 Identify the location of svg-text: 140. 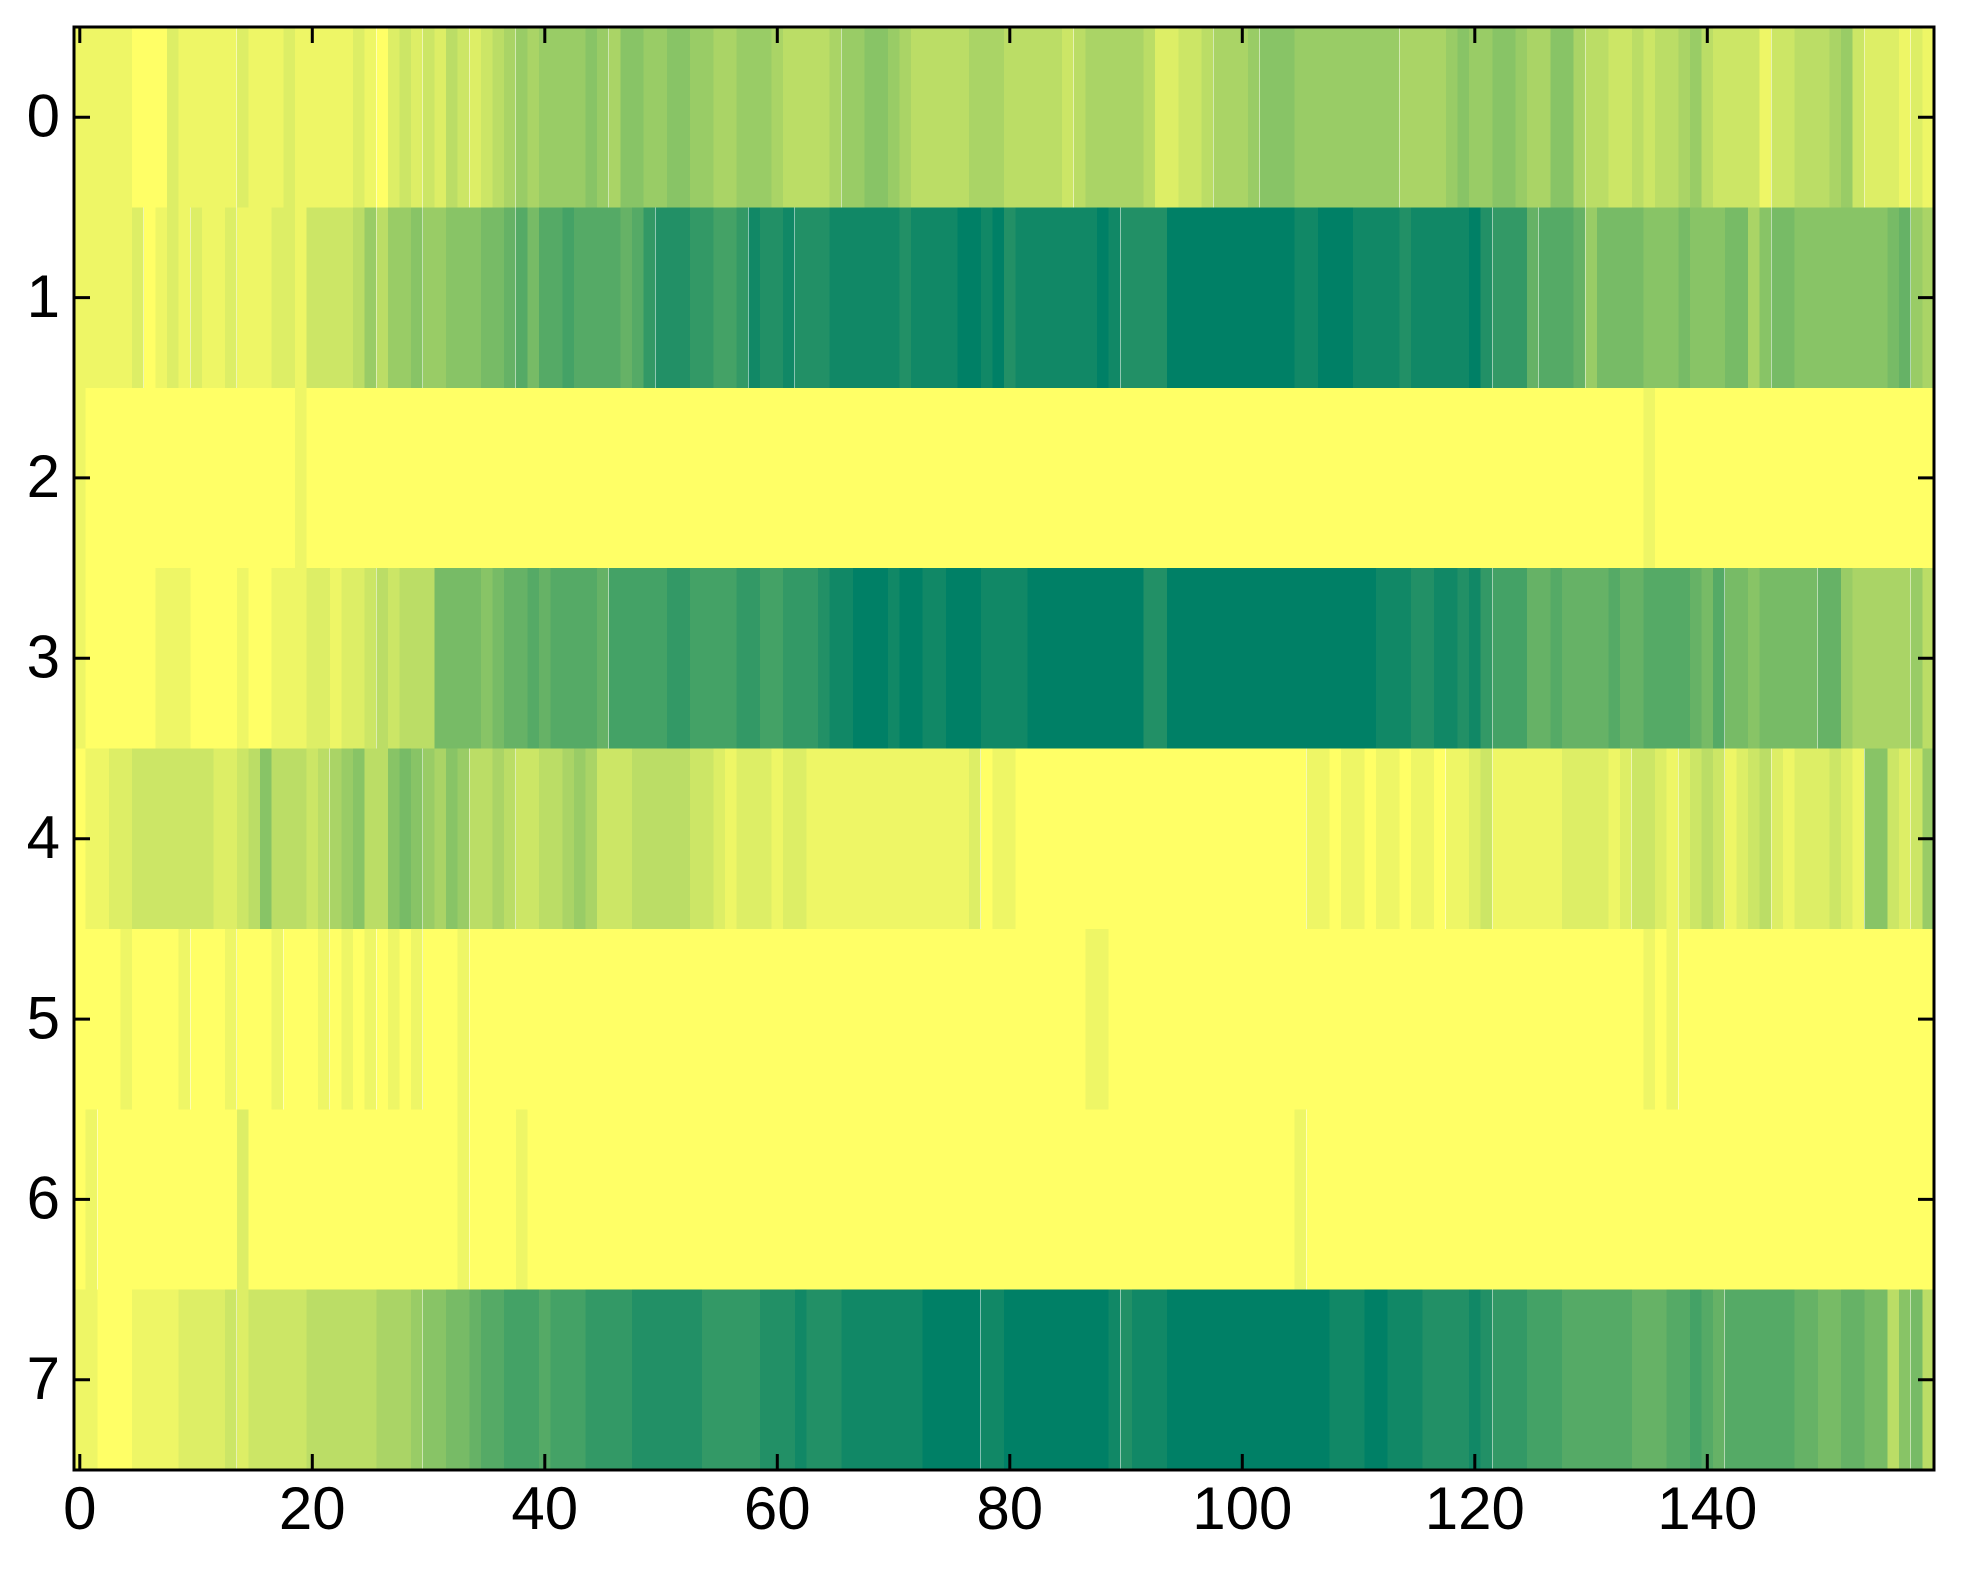
(1707, 1508).